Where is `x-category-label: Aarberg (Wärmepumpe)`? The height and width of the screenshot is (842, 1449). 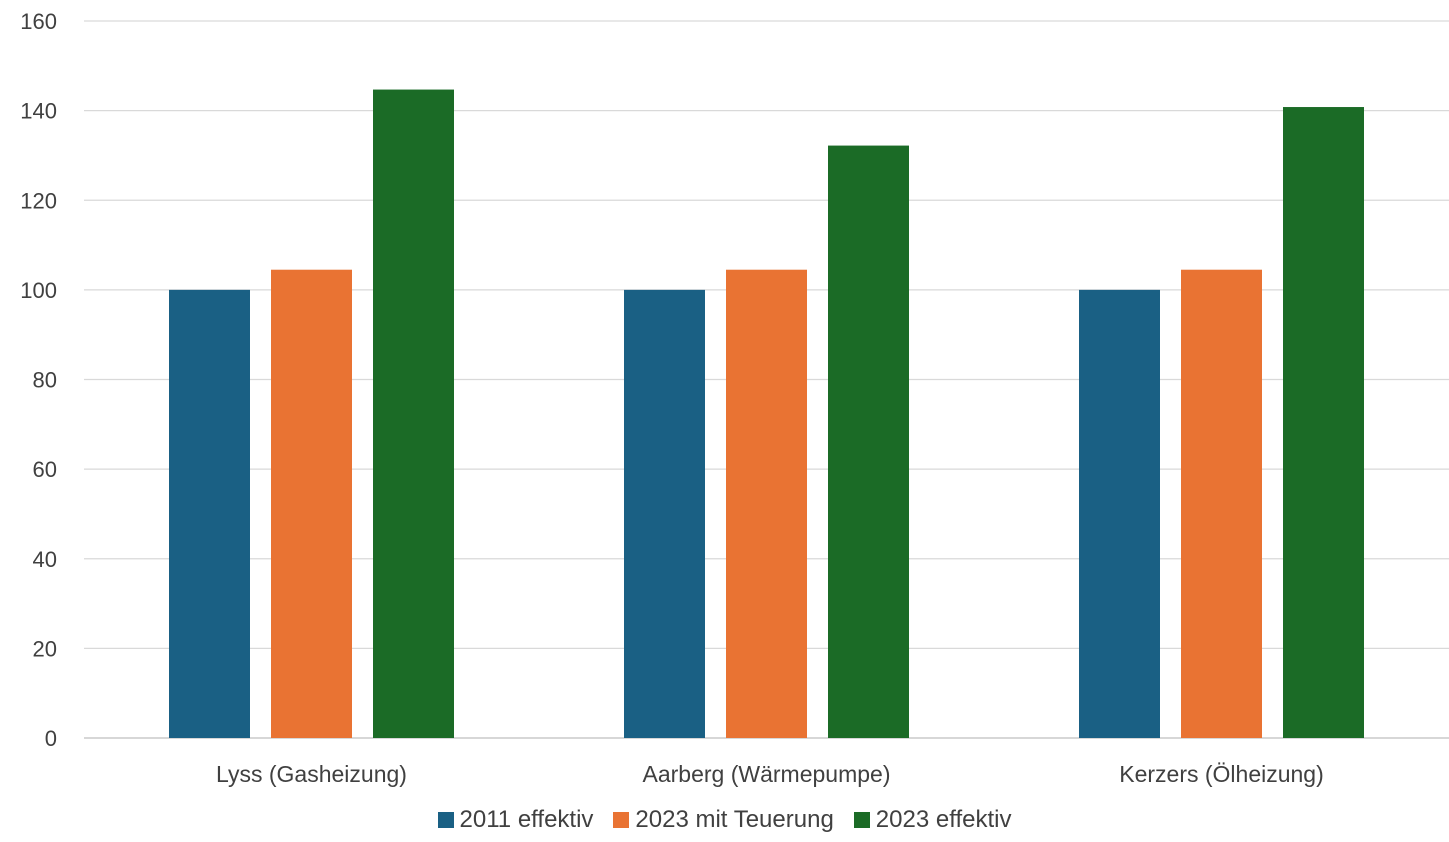
x-category-label: Aarberg (Wärmepumpe) is located at coordinates (767, 774).